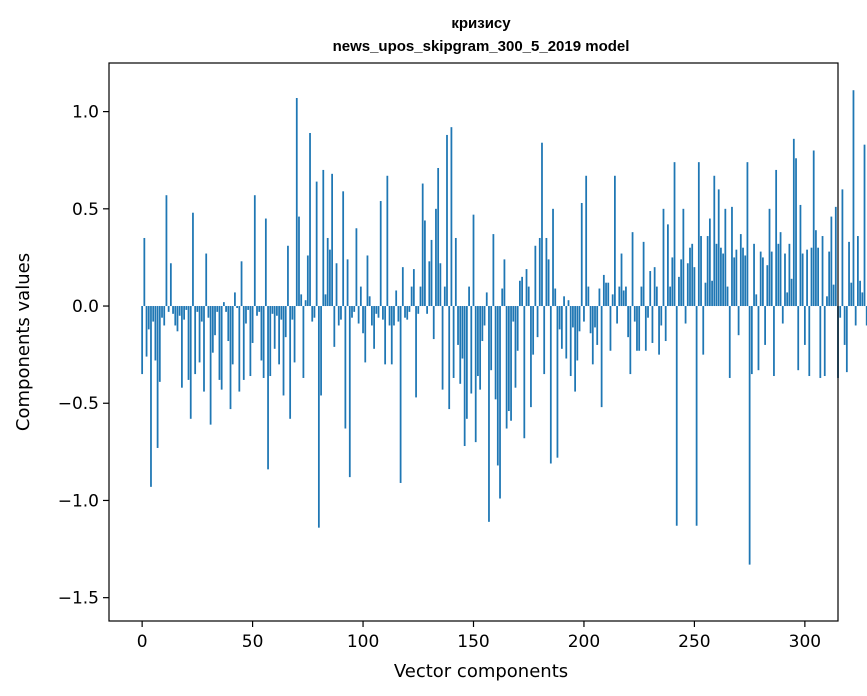 This screenshot has height=696, width=867. Describe the element at coordinates (481, 671) in the screenshot. I see `x-axis-label: Vector components` at that location.